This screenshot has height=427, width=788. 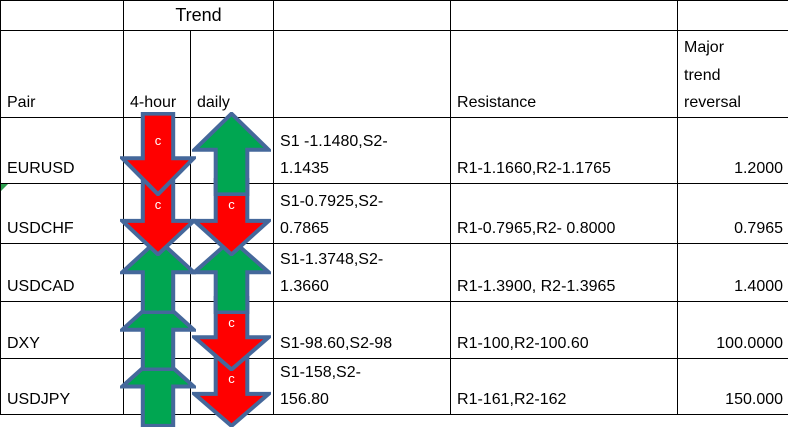 What do you see at coordinates (758, 286) in the screenshot?
I see `major-trend-reversal-value: 1.4000` at bounding box center [758, 286].